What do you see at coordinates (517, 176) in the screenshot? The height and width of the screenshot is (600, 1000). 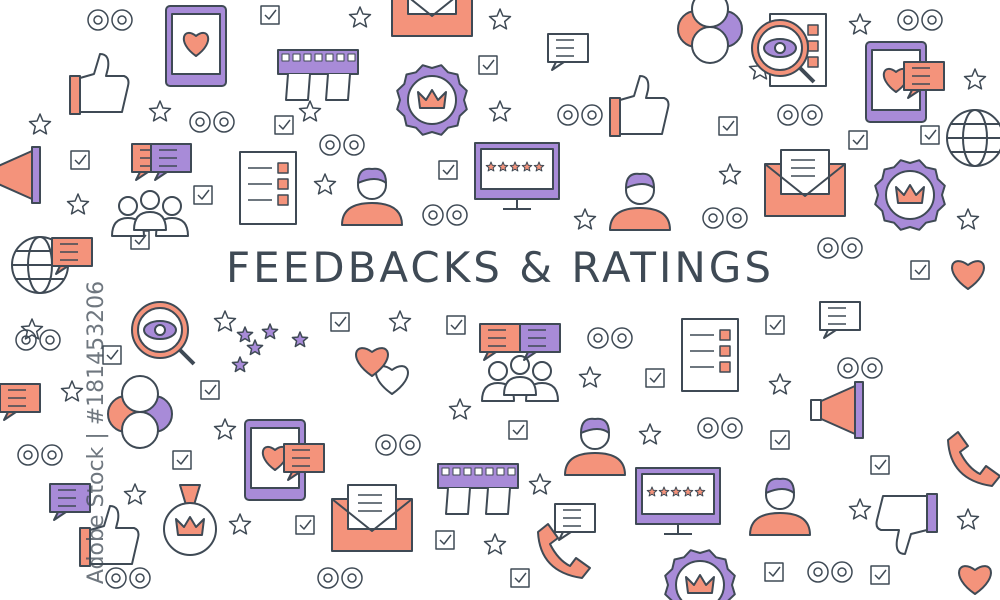 I see `monitor-rating-icon` at bounding box center [517, 176].